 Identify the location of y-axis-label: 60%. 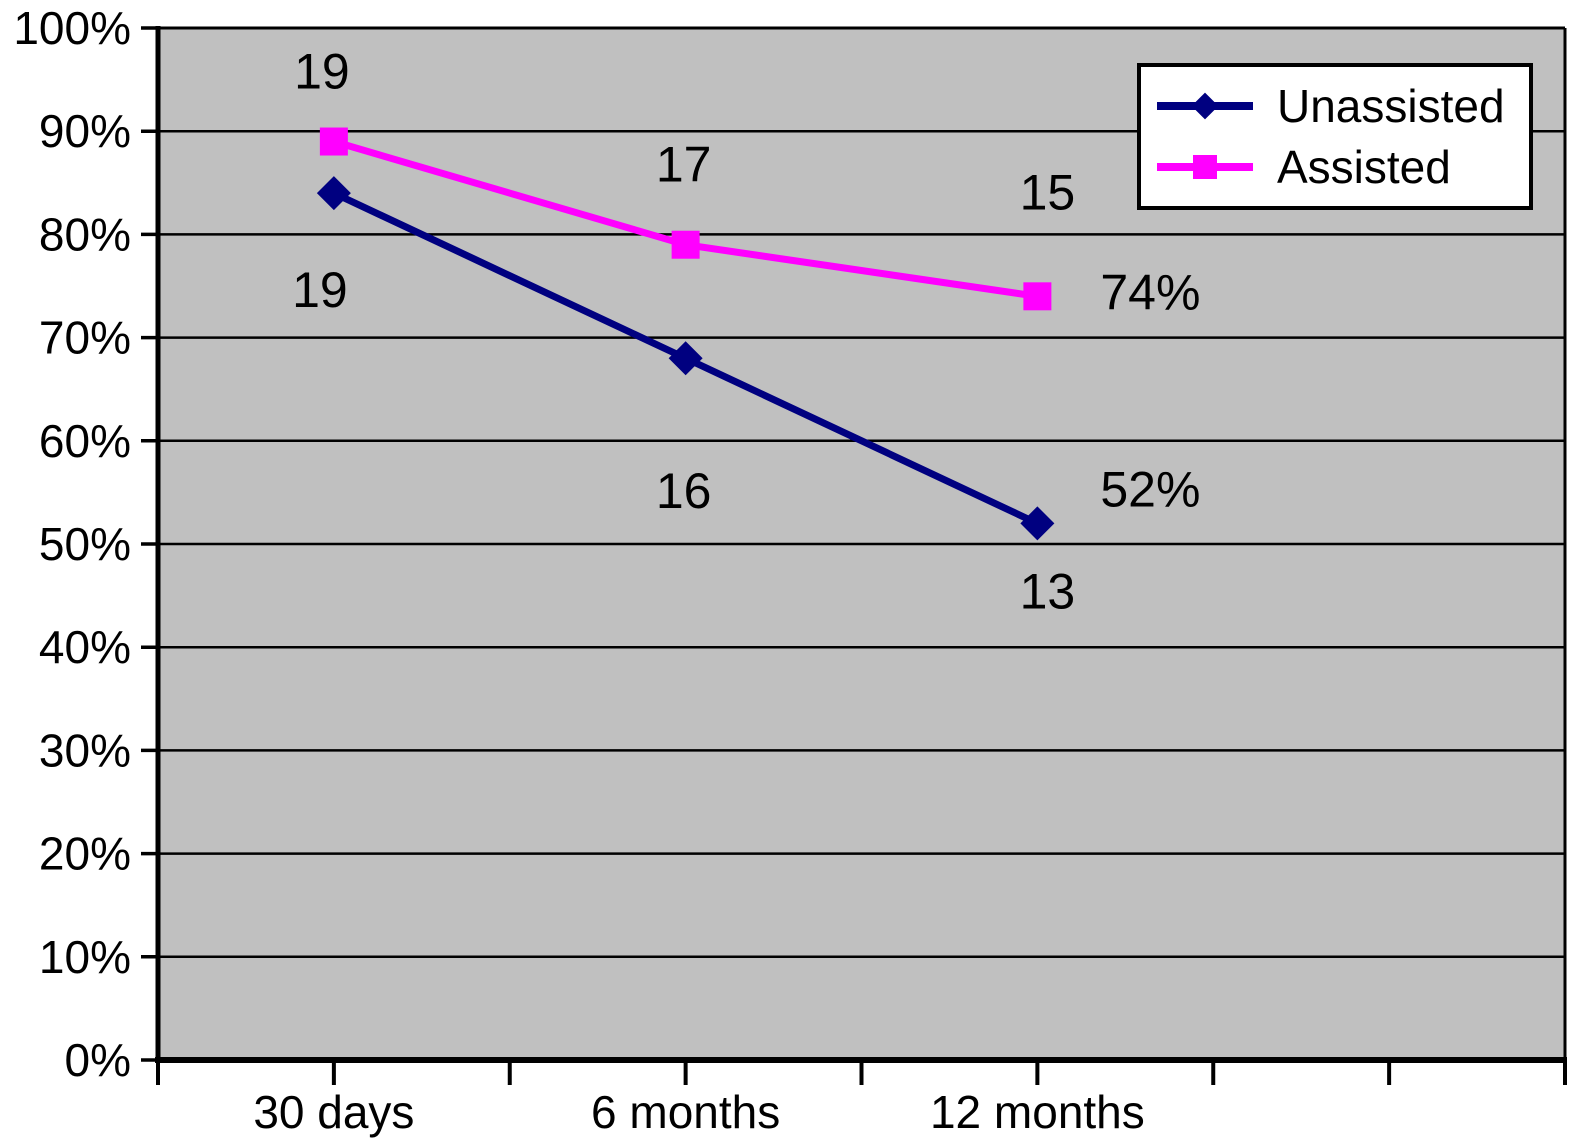
(85, 441).